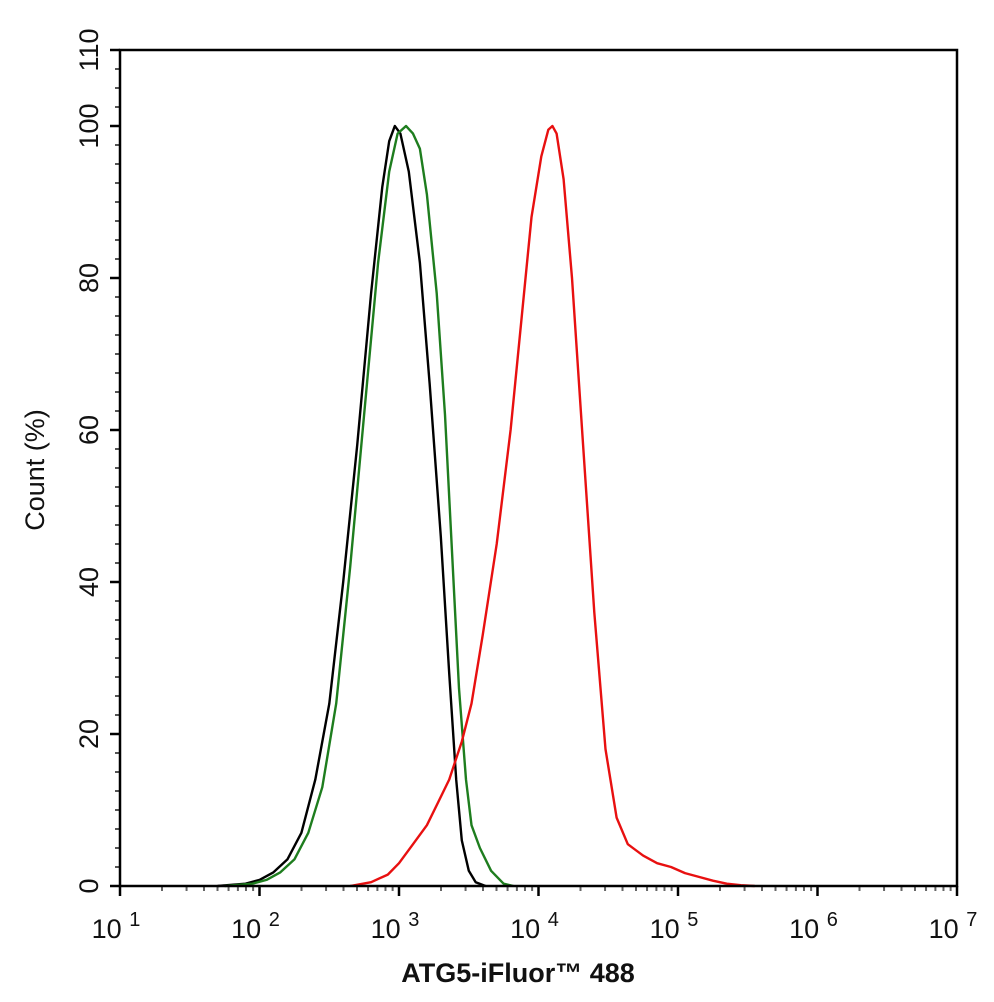  Describe the element at coordinates (89, 49) in the screenshot. I see `y-tick-label: 110` at that location.